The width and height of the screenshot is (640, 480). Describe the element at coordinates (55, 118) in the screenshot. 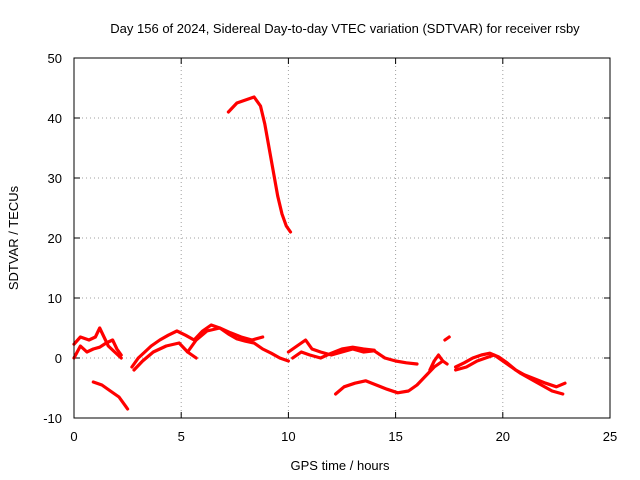

I see `y-tick-label: 40` at that location.